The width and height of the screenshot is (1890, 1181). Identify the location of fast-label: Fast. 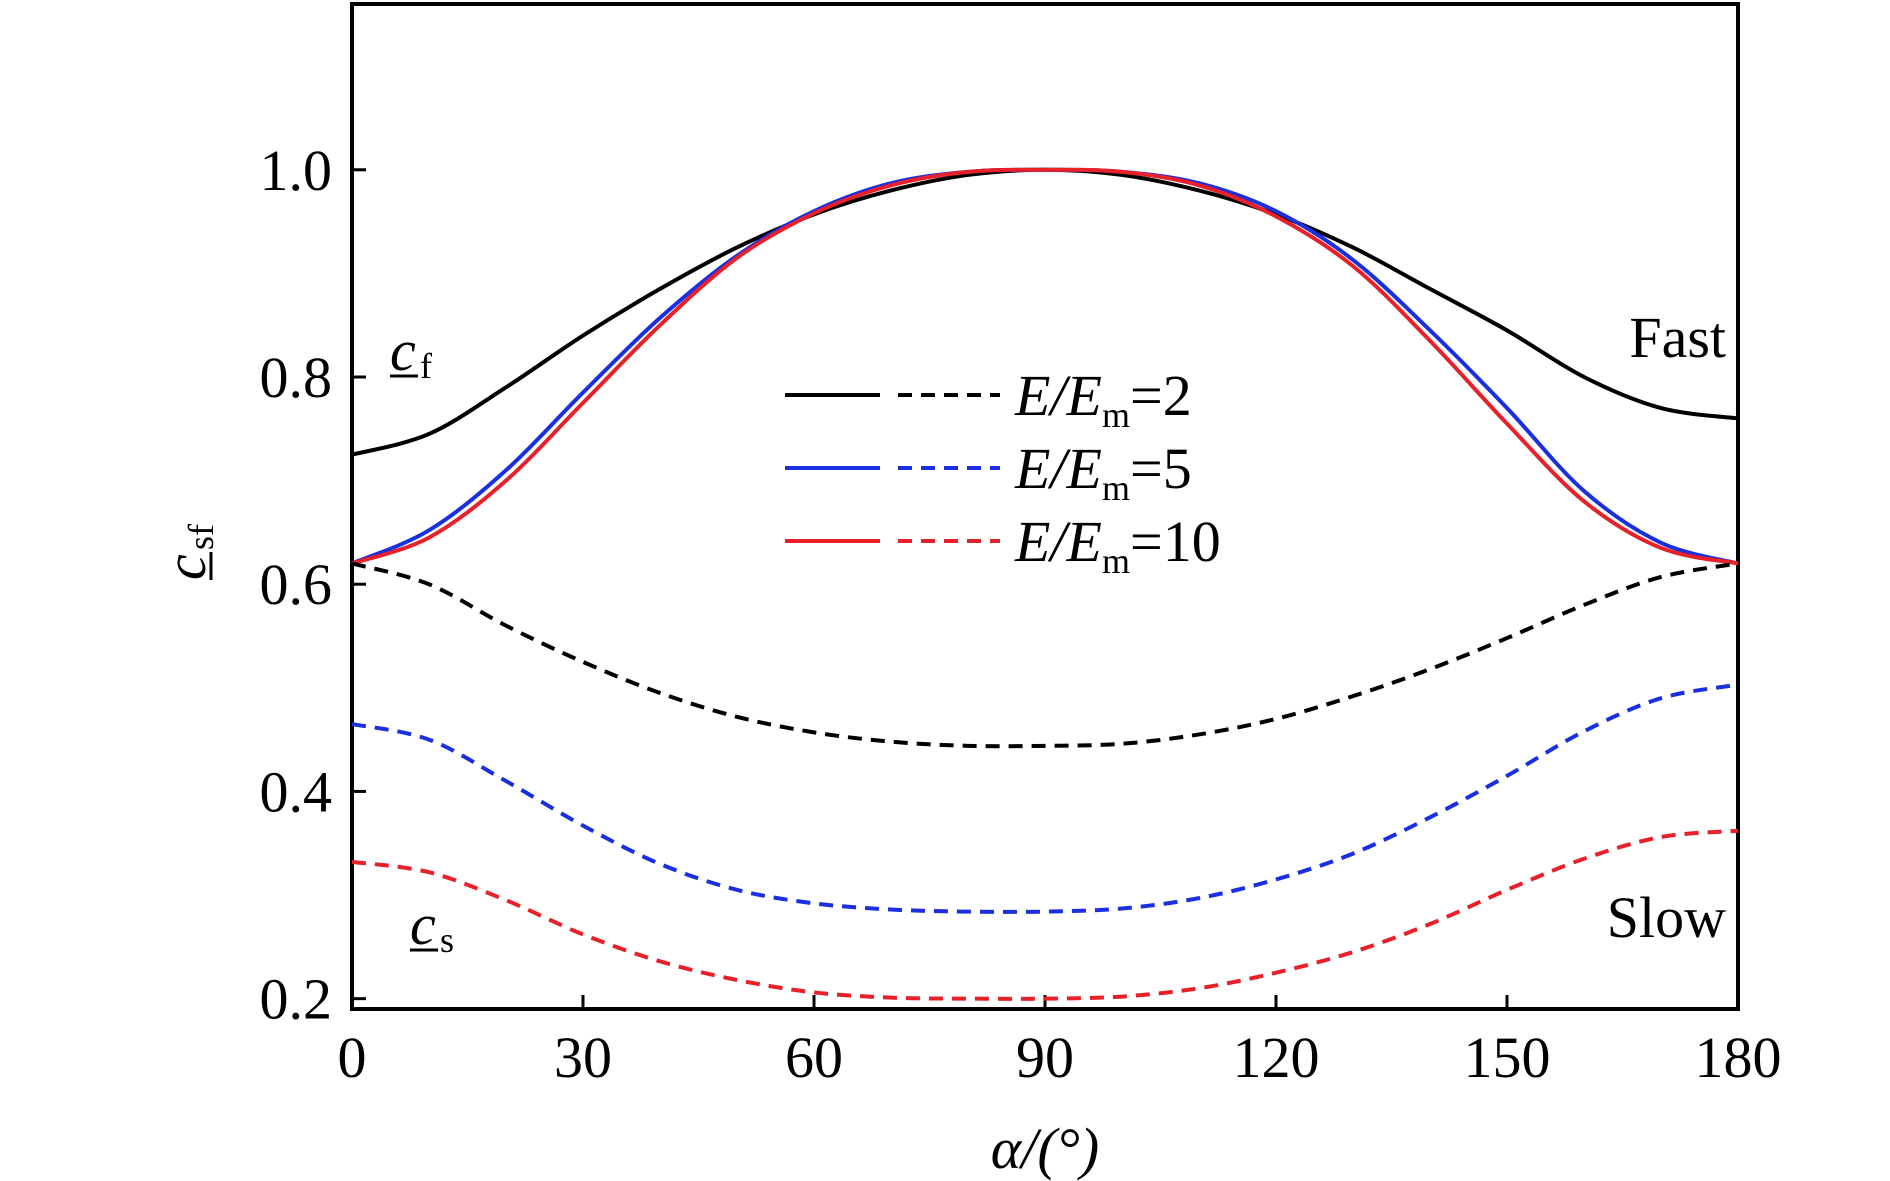
(1677, 337).